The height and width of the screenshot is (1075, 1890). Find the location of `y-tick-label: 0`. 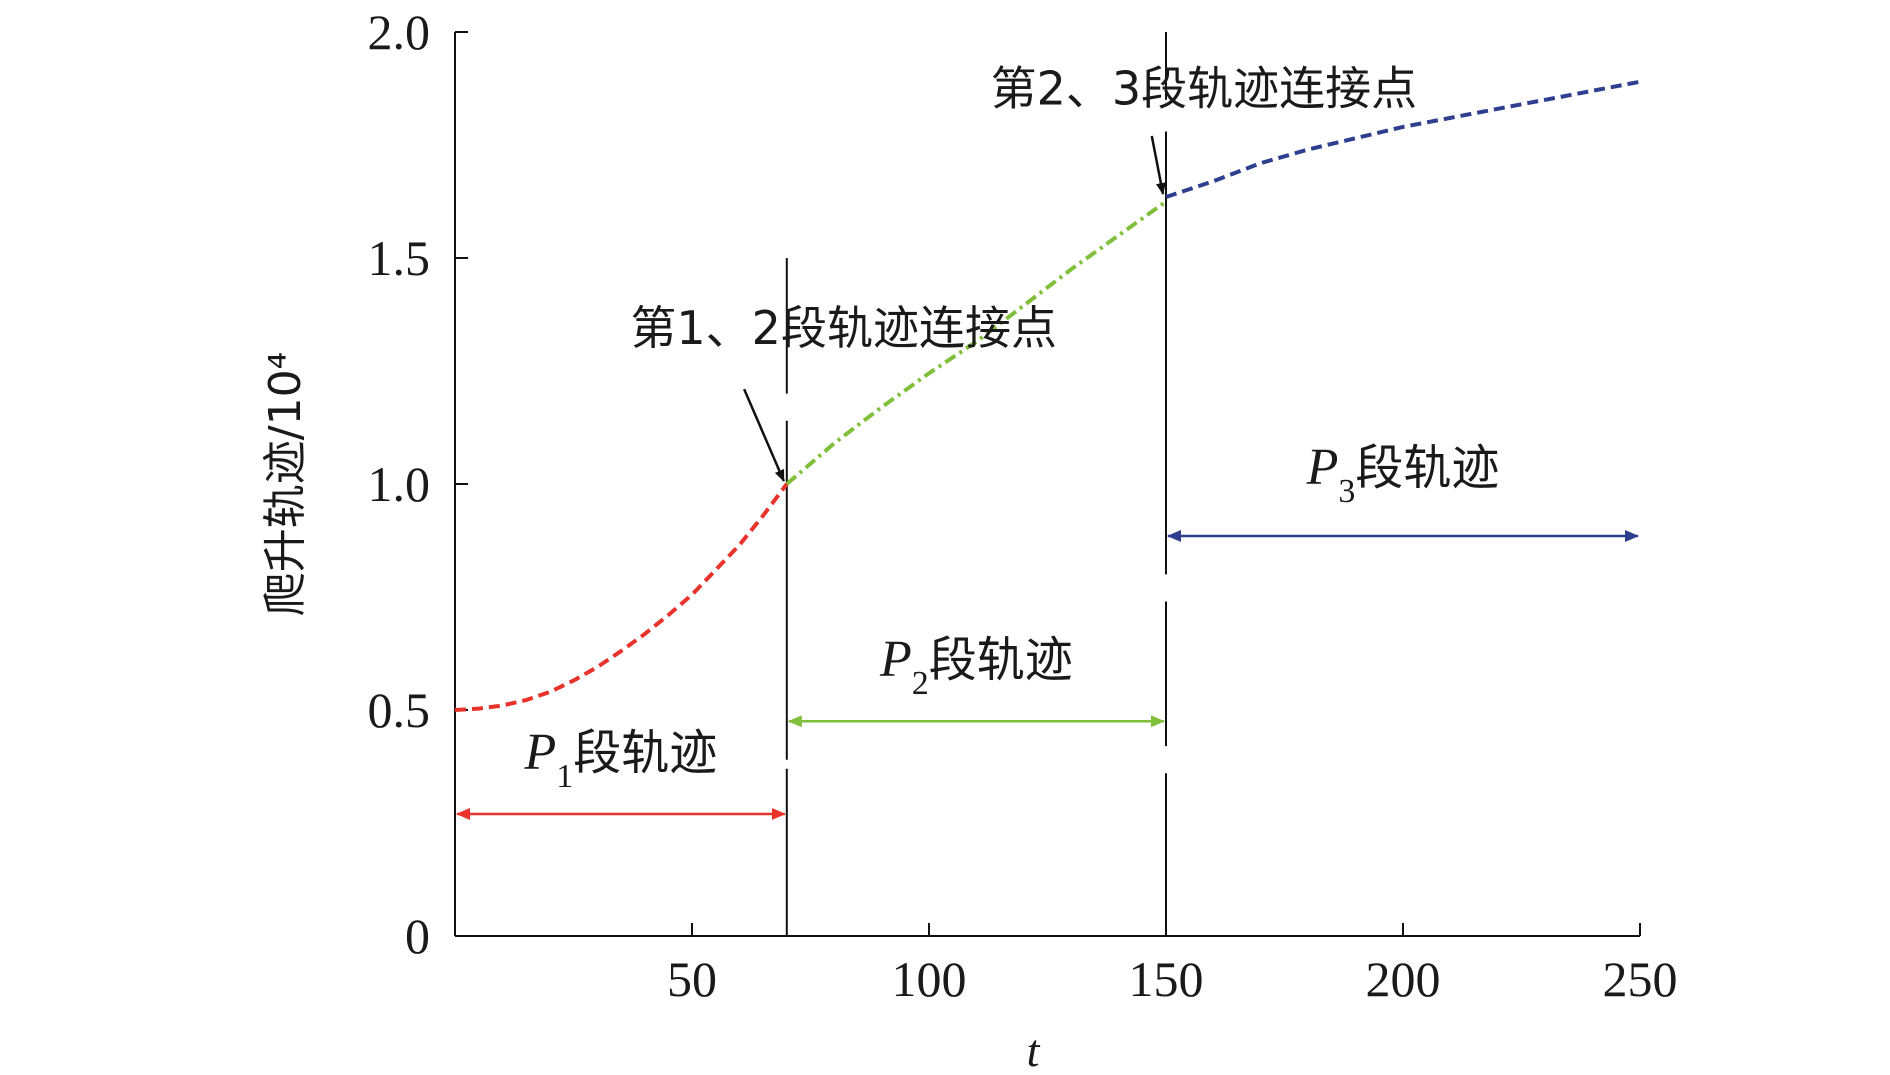

y-tick-label: 0 is located at coordinates (417, 936).